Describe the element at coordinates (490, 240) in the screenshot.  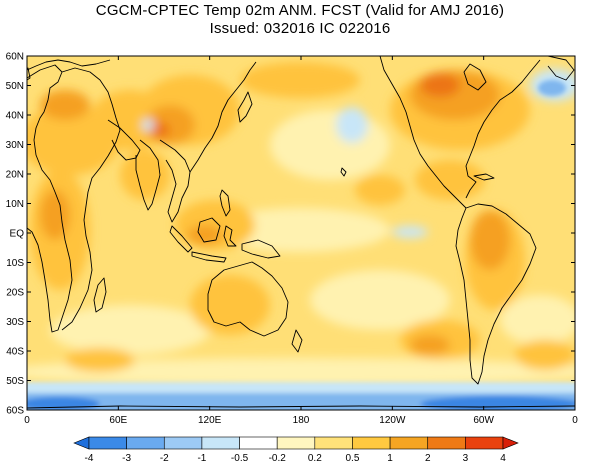
I see `anomaly-warmer-samerica` at that location.